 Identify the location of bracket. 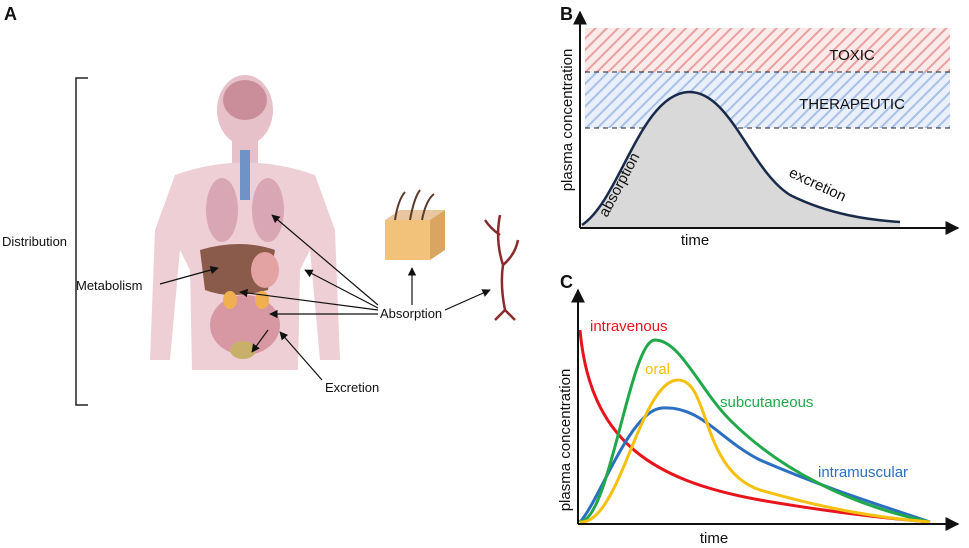
(81, 241).